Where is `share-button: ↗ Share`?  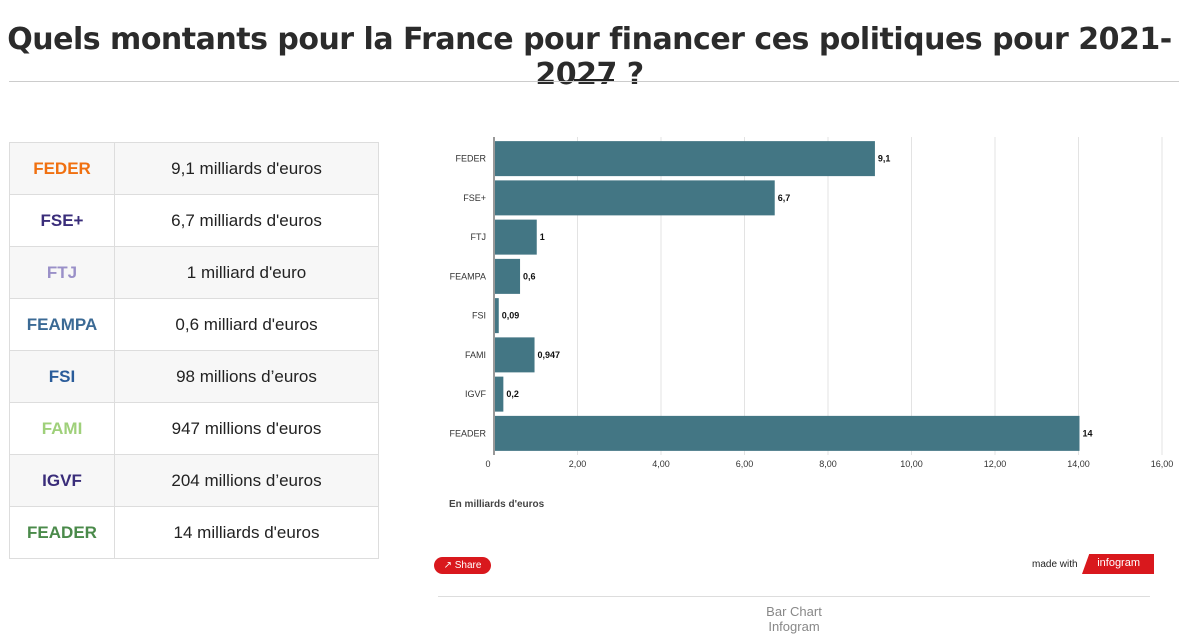
share-button: ↗ Share is located at coordinates (462, 565).